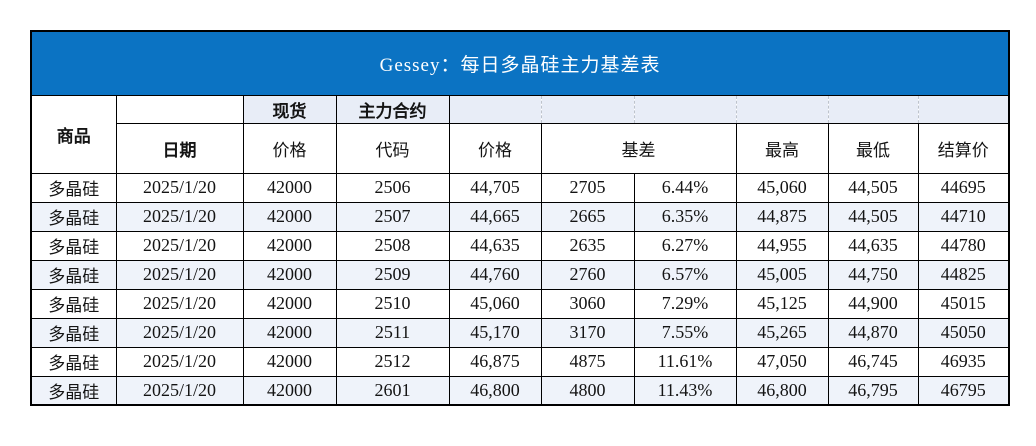  What do you see at coordinates (782, 187) in the screenshot?
I see `cell-high: 45,060` at bounding box center [782, 187].